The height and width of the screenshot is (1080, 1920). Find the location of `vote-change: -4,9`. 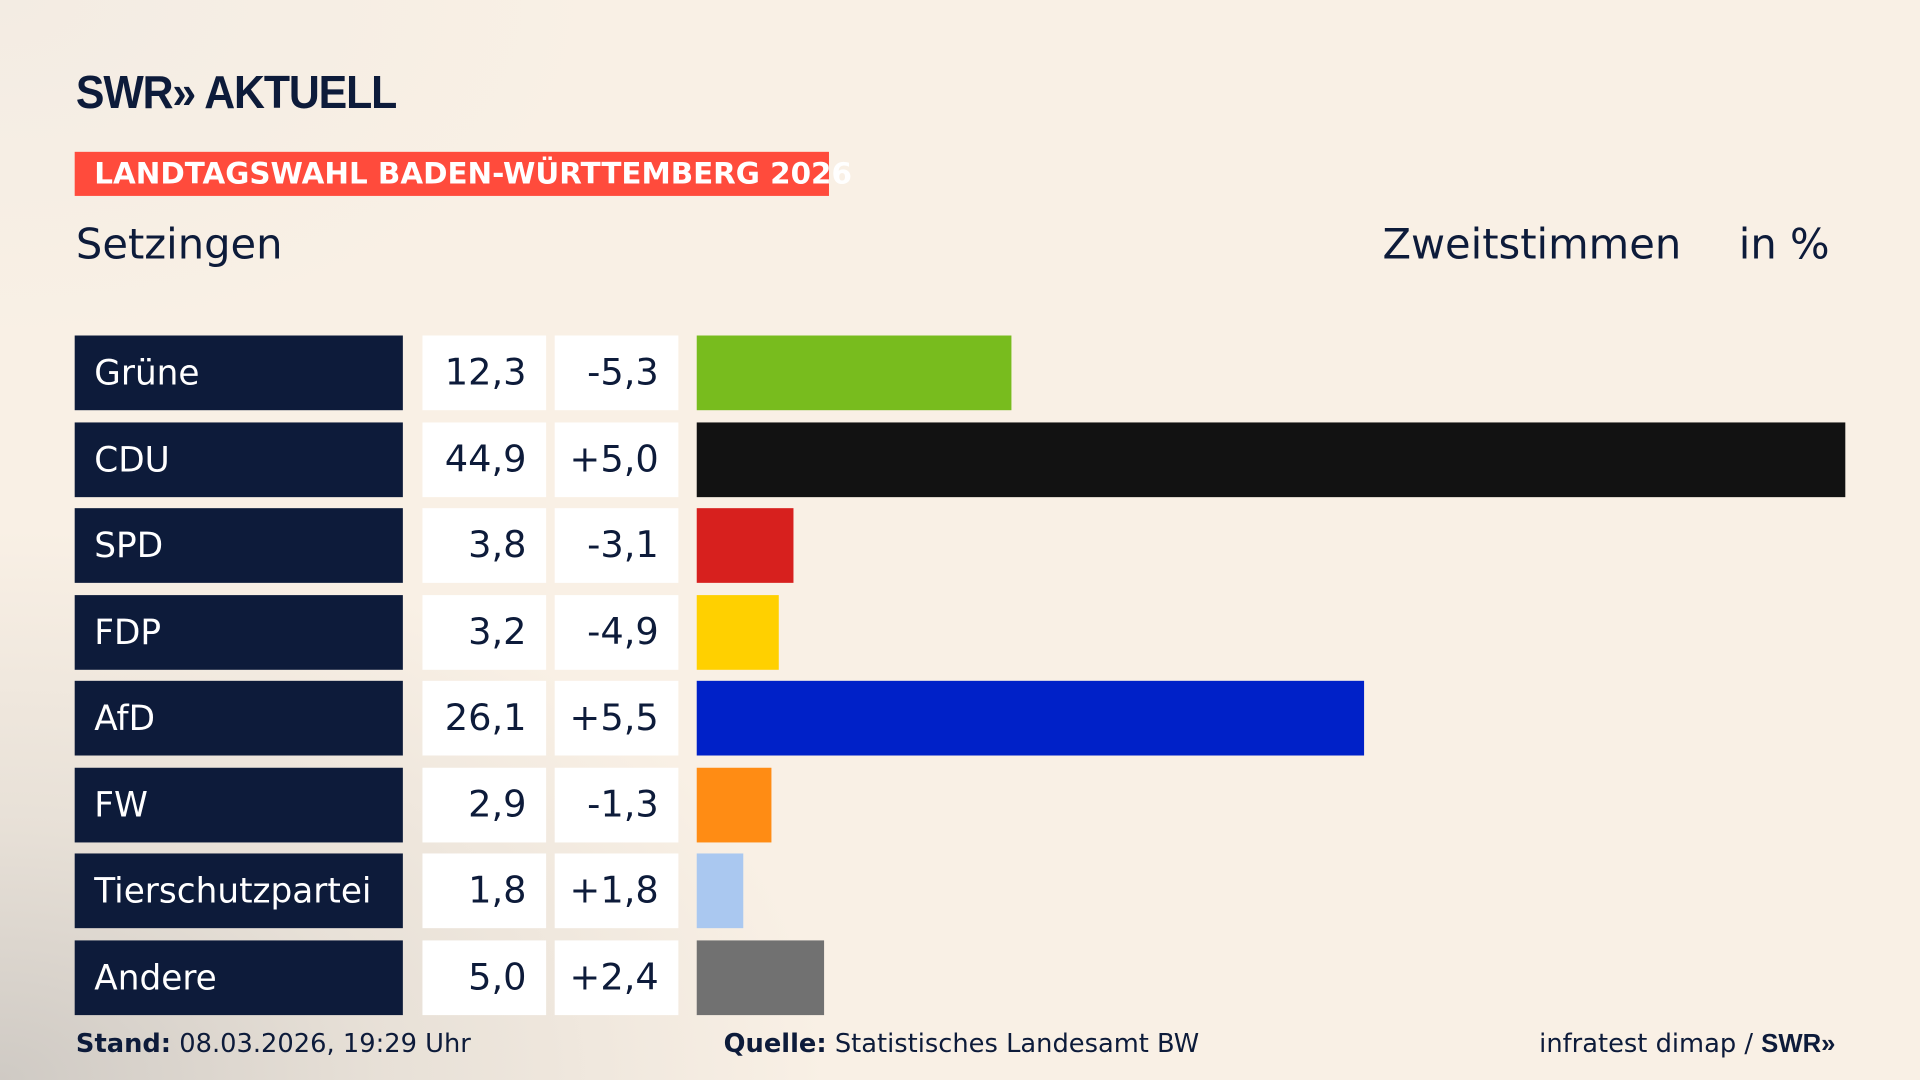

vote-change: -4,9 is located at coordinates (616, 632).